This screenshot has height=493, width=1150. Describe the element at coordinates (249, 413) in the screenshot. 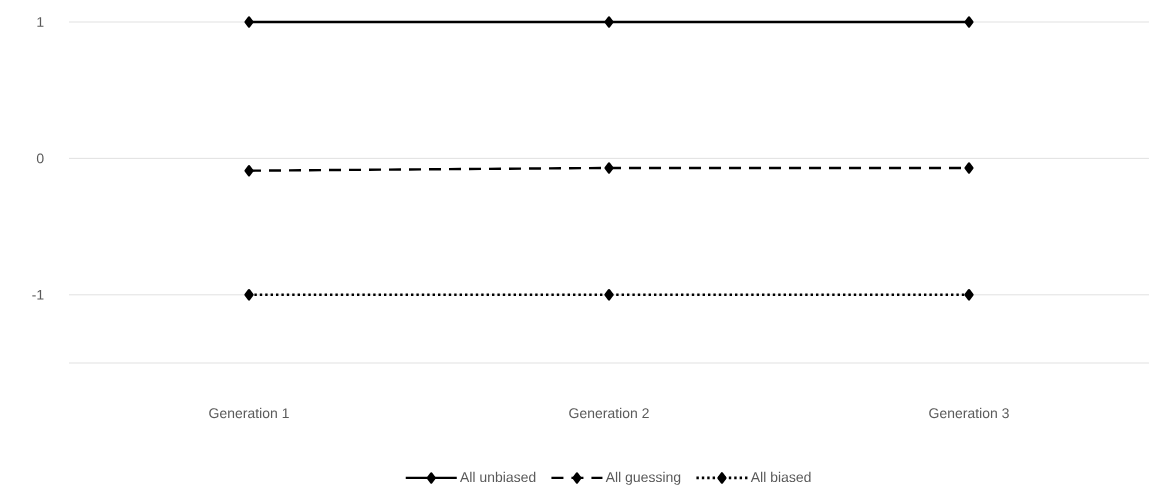

I see `x-tick-label: Generation 1` at that location.